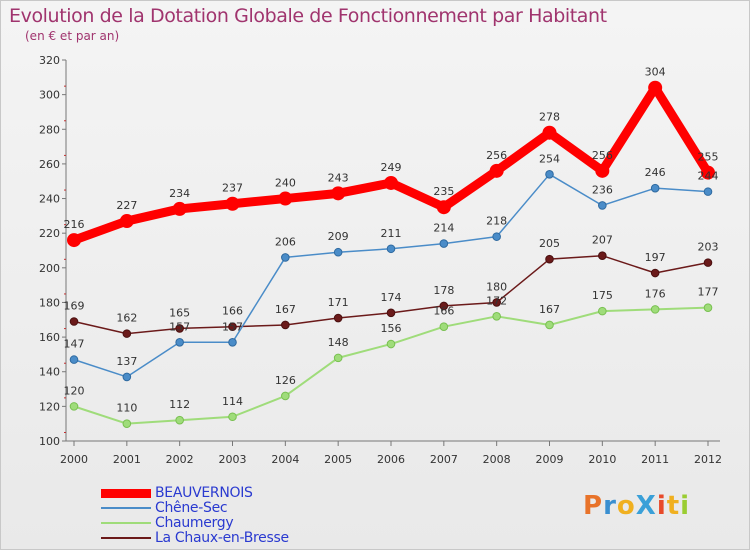 The image size is (750, 550). What do you see at coordinates (602, 240) in the screenshot?
I see `data-label: 207` at bounding box center [602, 240].